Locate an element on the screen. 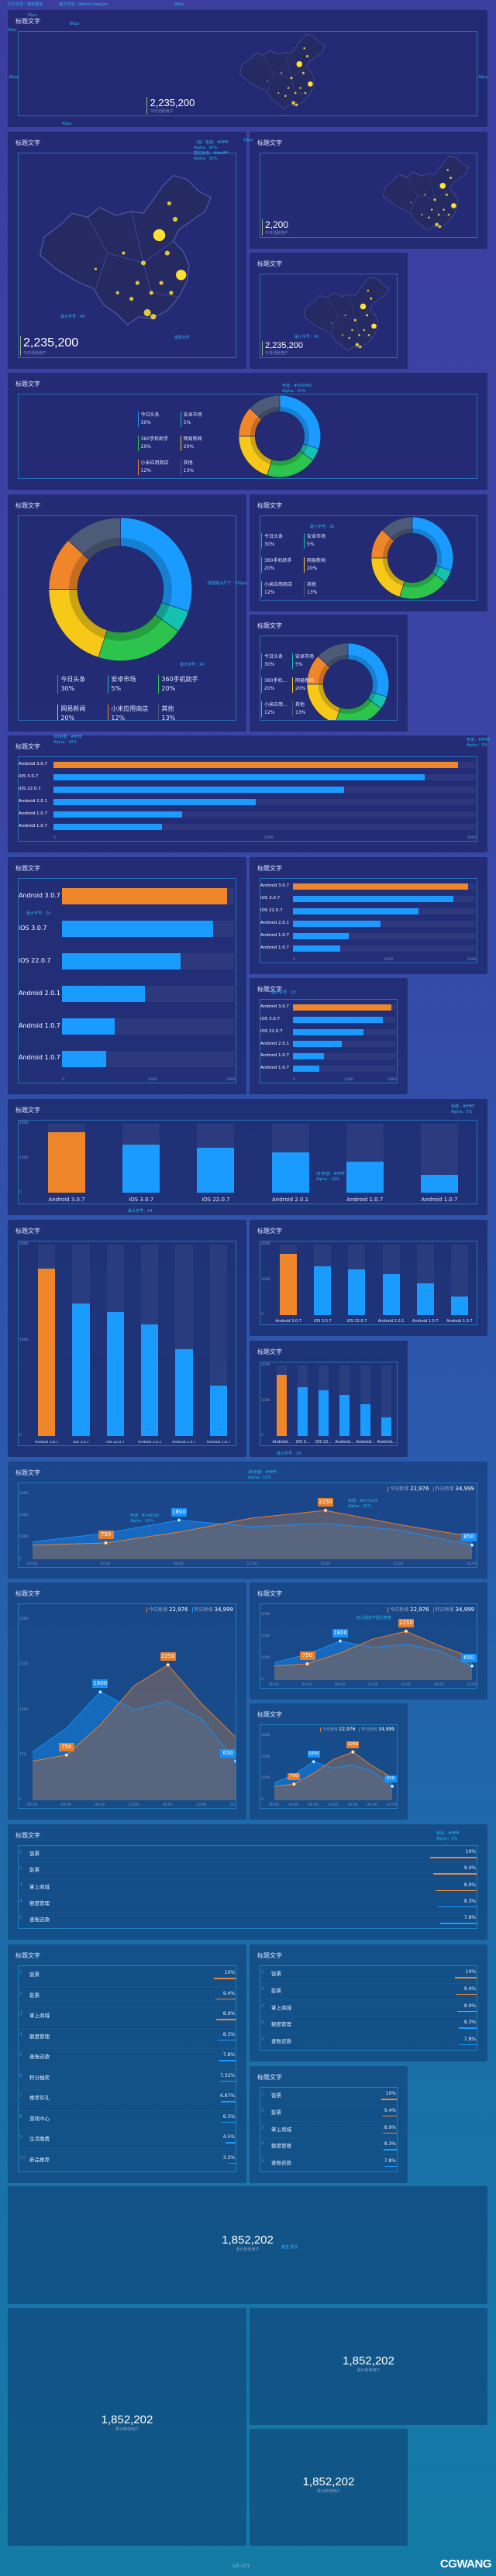 This screenshot has height=2576, width=496. footer-logo: ui-cn is located at coordinates (241, 2566).